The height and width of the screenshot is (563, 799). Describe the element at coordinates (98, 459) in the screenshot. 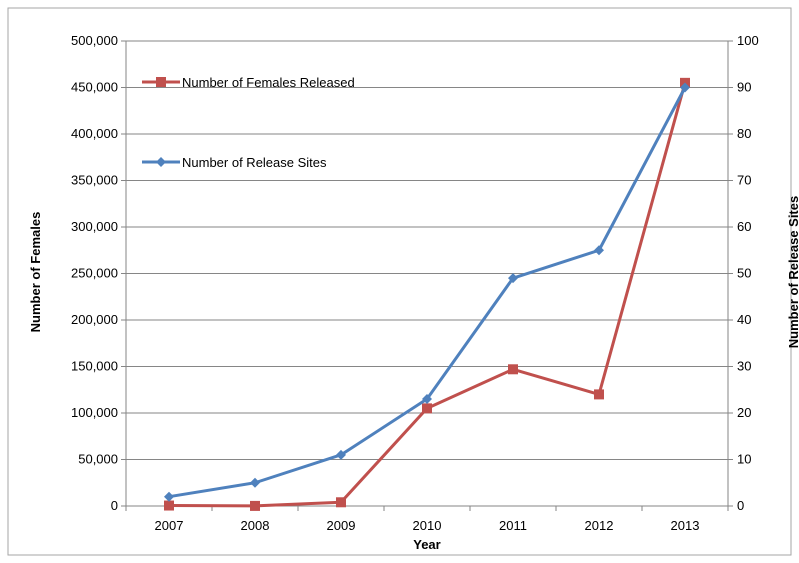

I see `y-tick-label: 50,000` at that location.